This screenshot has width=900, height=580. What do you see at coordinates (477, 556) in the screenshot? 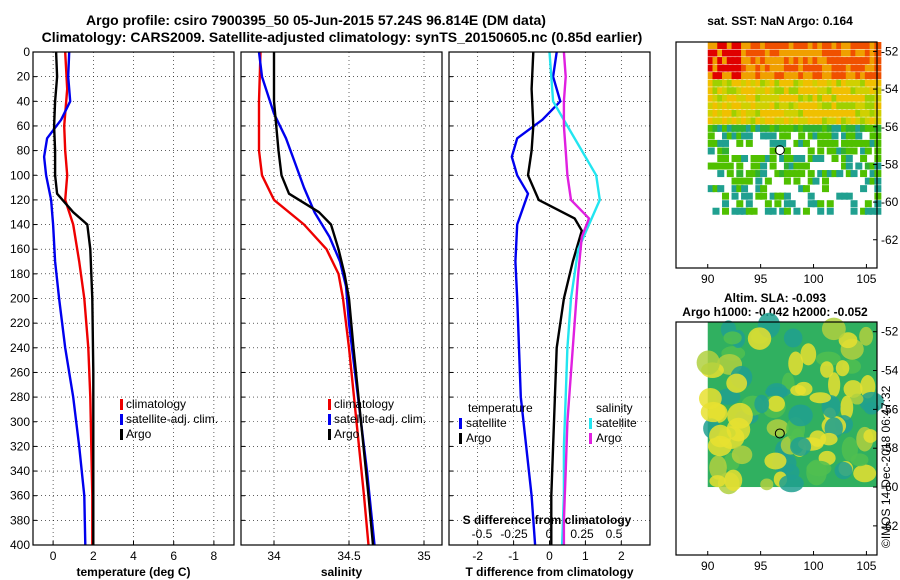
I see `x-tick-label: -2` at bounding box center [477, 556].